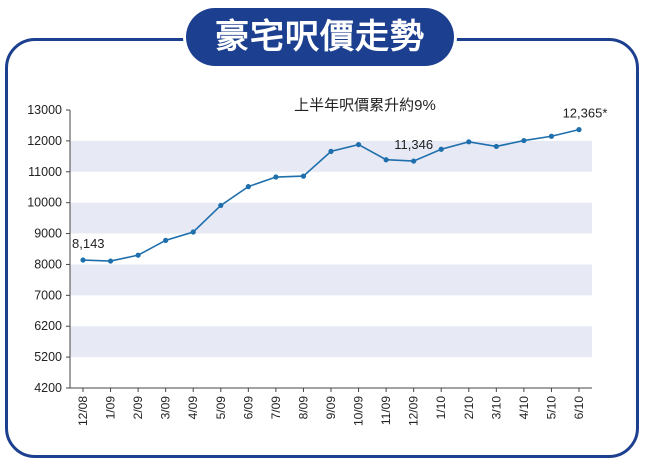 This screenshot has width=650, height=465. I want to click on y-tick-label: 11000, so click(45, 172).